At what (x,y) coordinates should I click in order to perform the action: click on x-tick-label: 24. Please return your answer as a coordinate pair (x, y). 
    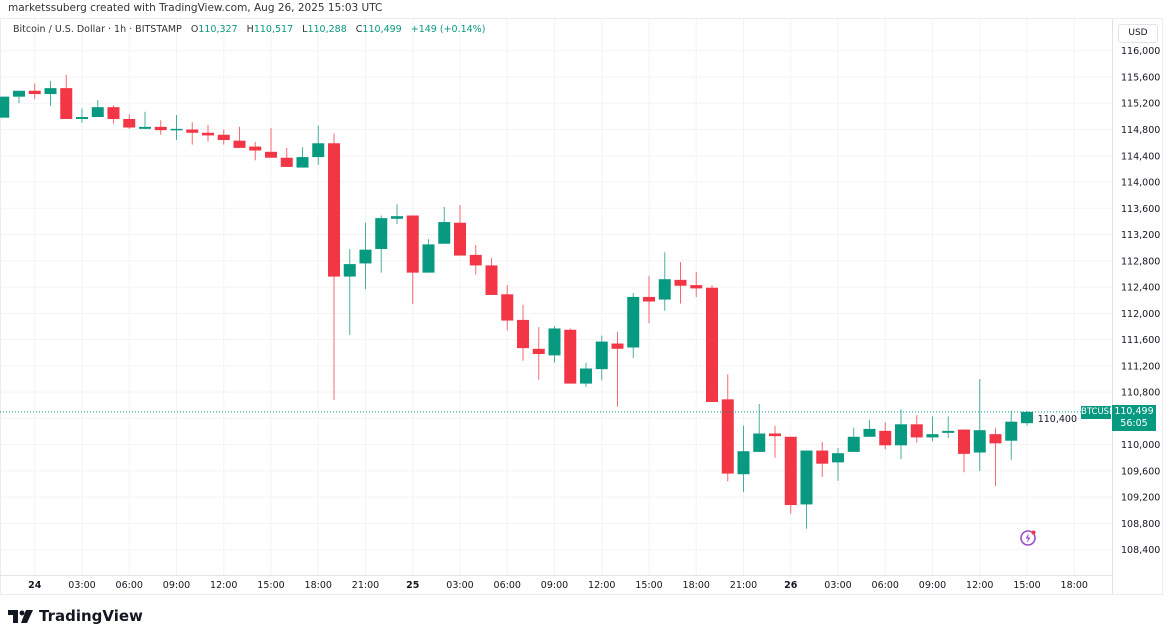
    Looking at the image, I should click on (35, 585).